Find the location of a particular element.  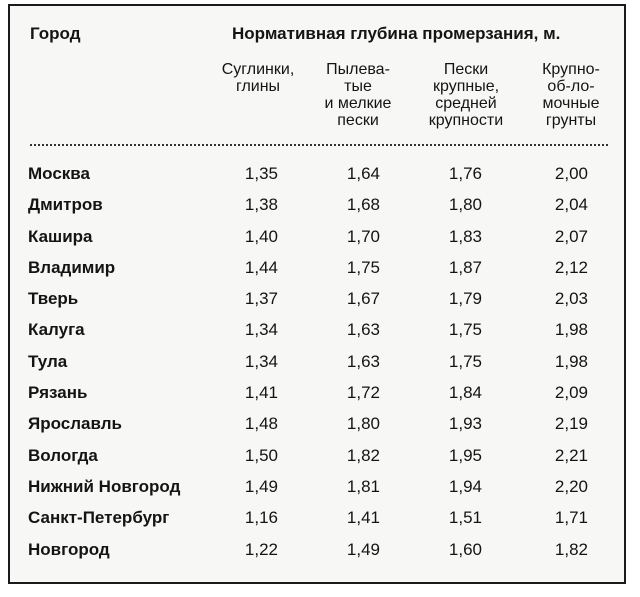

coarse-medium-sand-depth: 1,79 is located at coordinates (465, 299).